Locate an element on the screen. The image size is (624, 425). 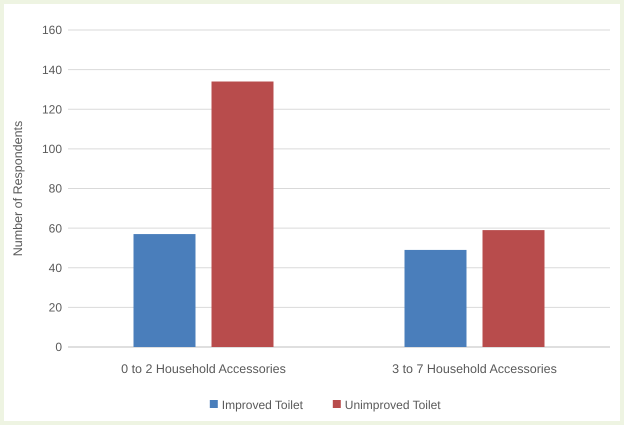
y-tick-label: 60 is located at coordinates (55, 228).